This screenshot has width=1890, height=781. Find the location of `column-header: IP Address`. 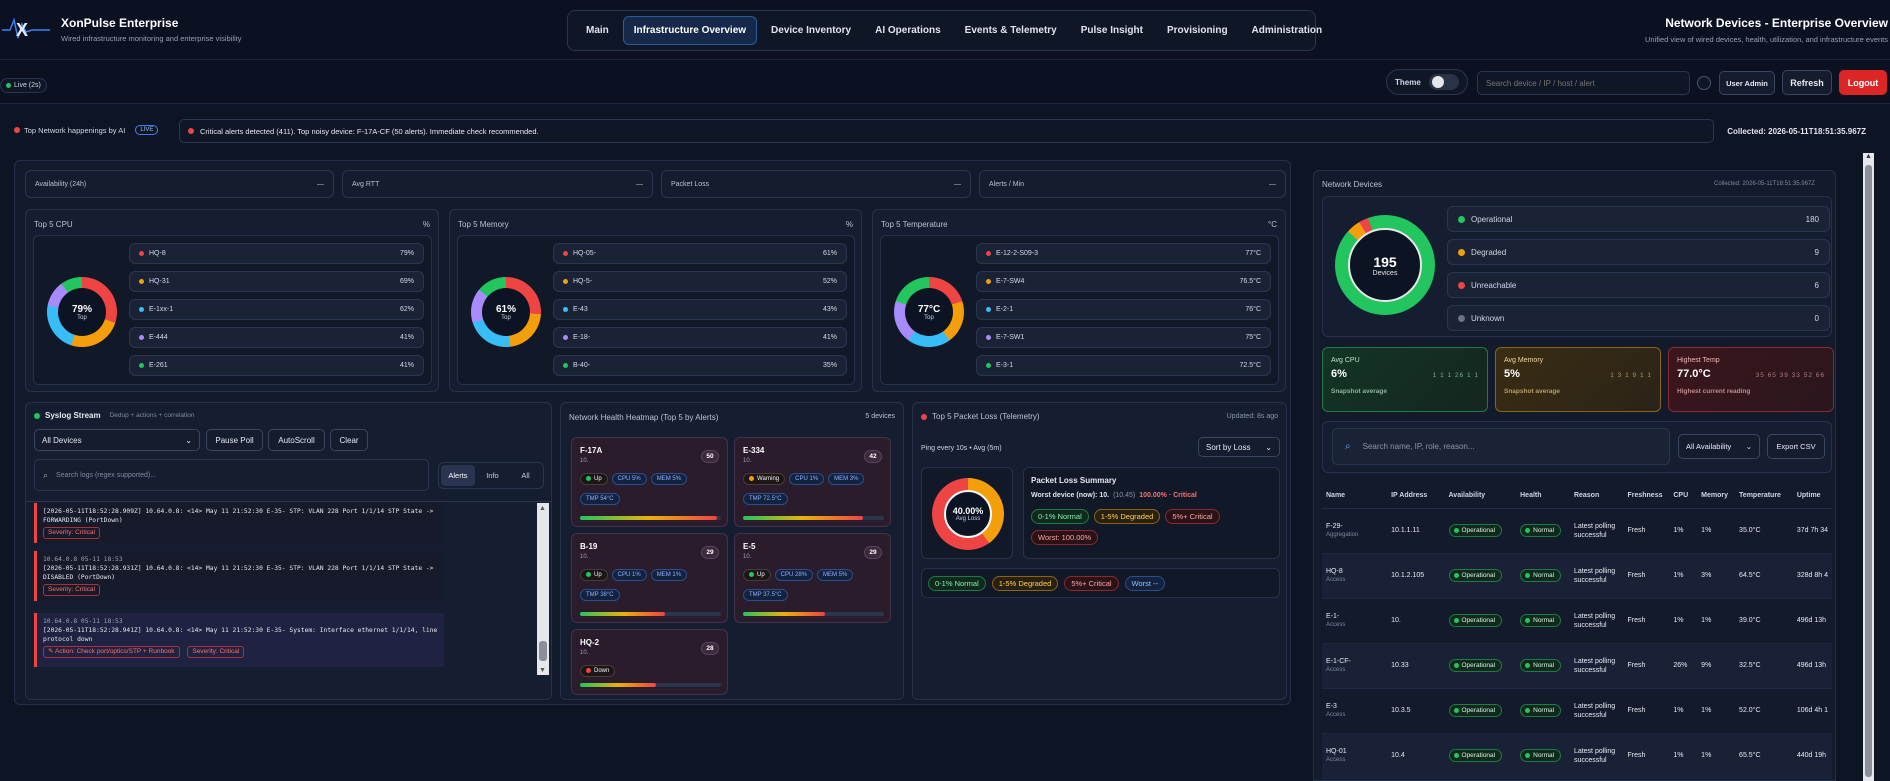

column-header: IP Address is located at coordinates (1416, 496).